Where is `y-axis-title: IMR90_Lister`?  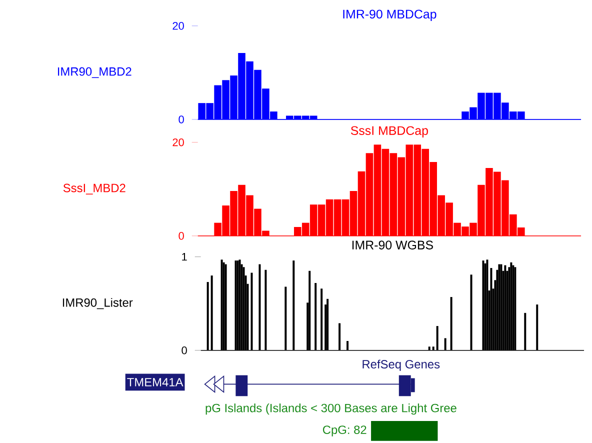
y-axis-title: IMR90_Lister is located at coordinates (97, 304).